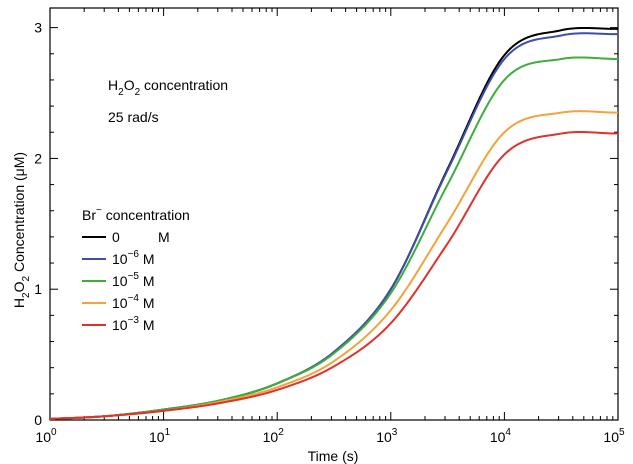 This screenshot has height=464, width=633. Describe the element at coordinates (21, 230) in the screenshot. I see `y-axis-title: H2O2 Concentration (μM)` at that location.